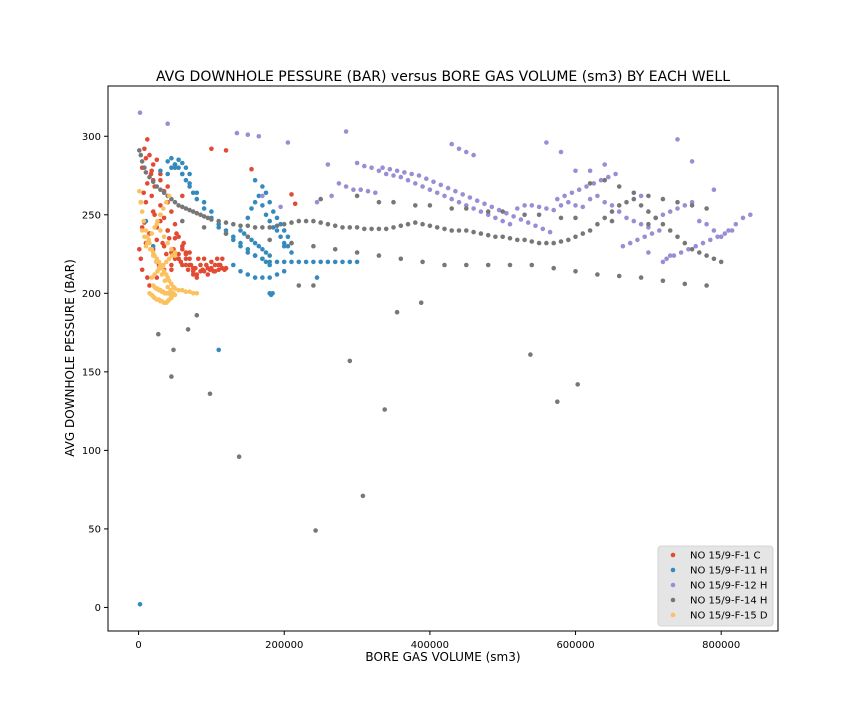 This screenshot has width=864, height=720. Describe the element at coordinates (70, 358) in the screenshot. I see `y-axis-label: AVG DOWNHOLE PESSURE (BAR)` at that location.